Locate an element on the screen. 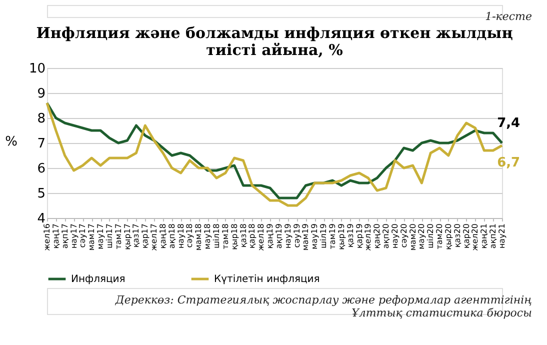  x-tick-label: қыр17 is located at coordinates (127, 237).